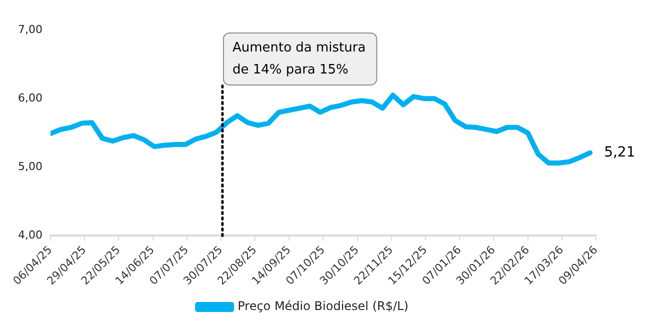 Image resolution: width=666 pixels, height=323 pixels. Describe the element at coordinates (299, 59) in the screenshot. I see `ref-line-label: Aumento da mistura de 14% para 15%` at that location.